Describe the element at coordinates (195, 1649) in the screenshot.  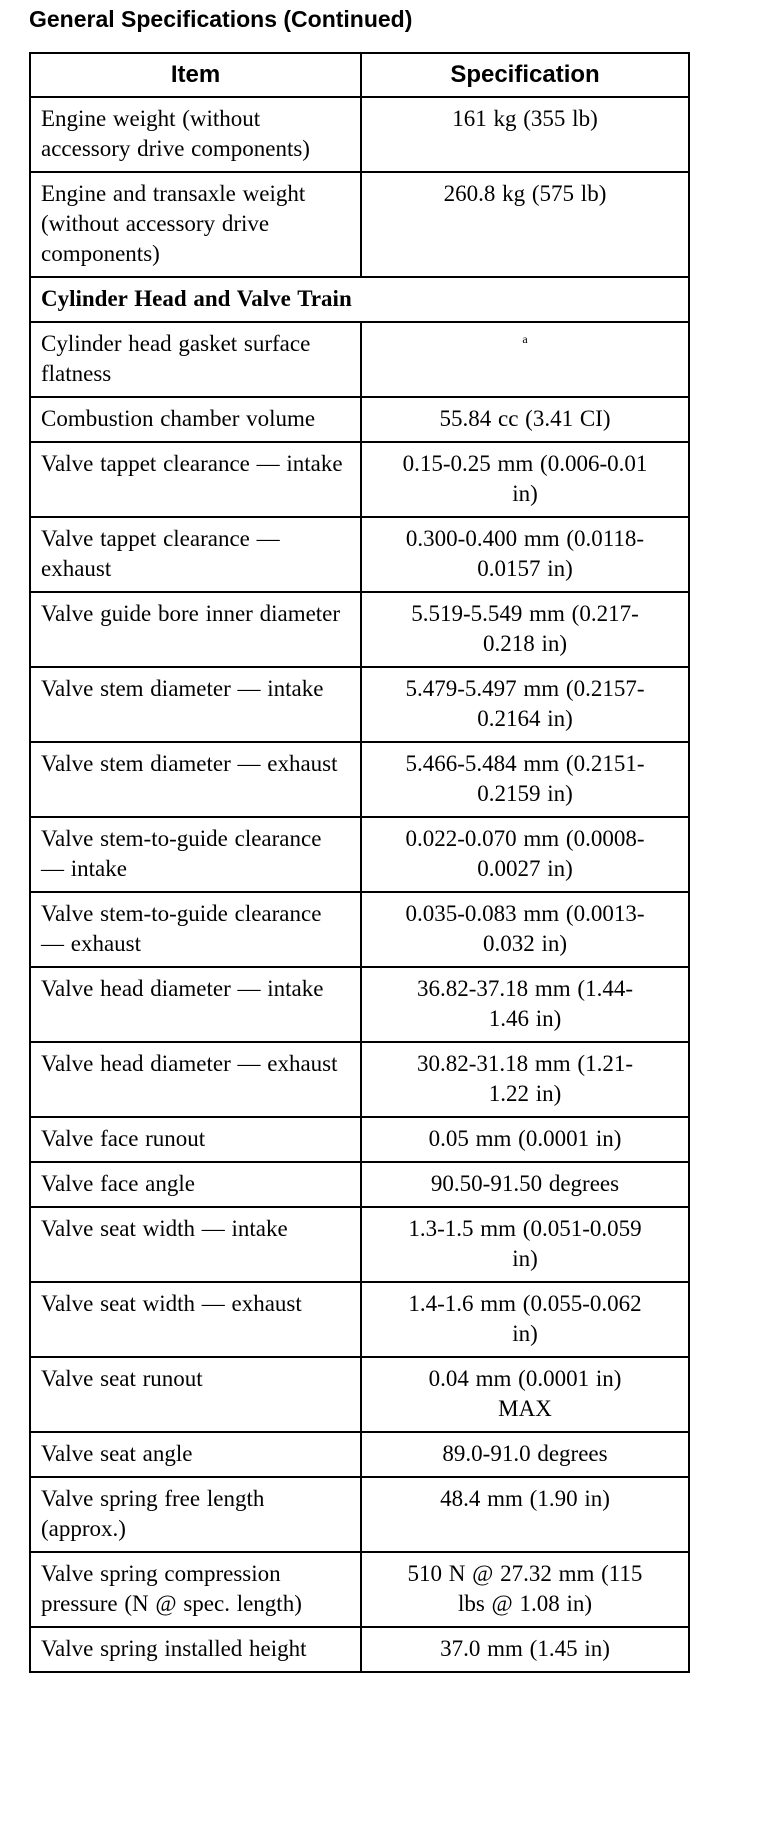
I see `item-cell: Valve spring installed height` at that location.